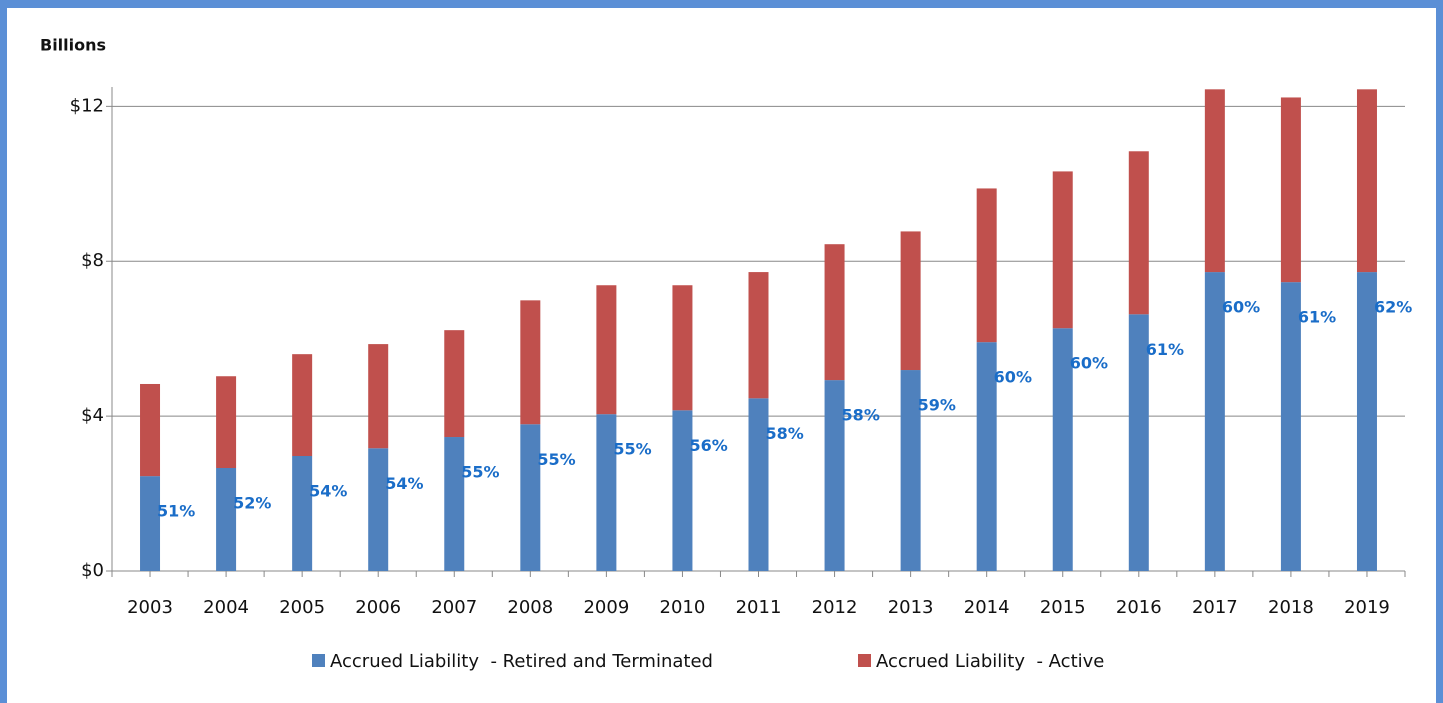  I want to click on x-tick-label: 2013, so click(911, 607).